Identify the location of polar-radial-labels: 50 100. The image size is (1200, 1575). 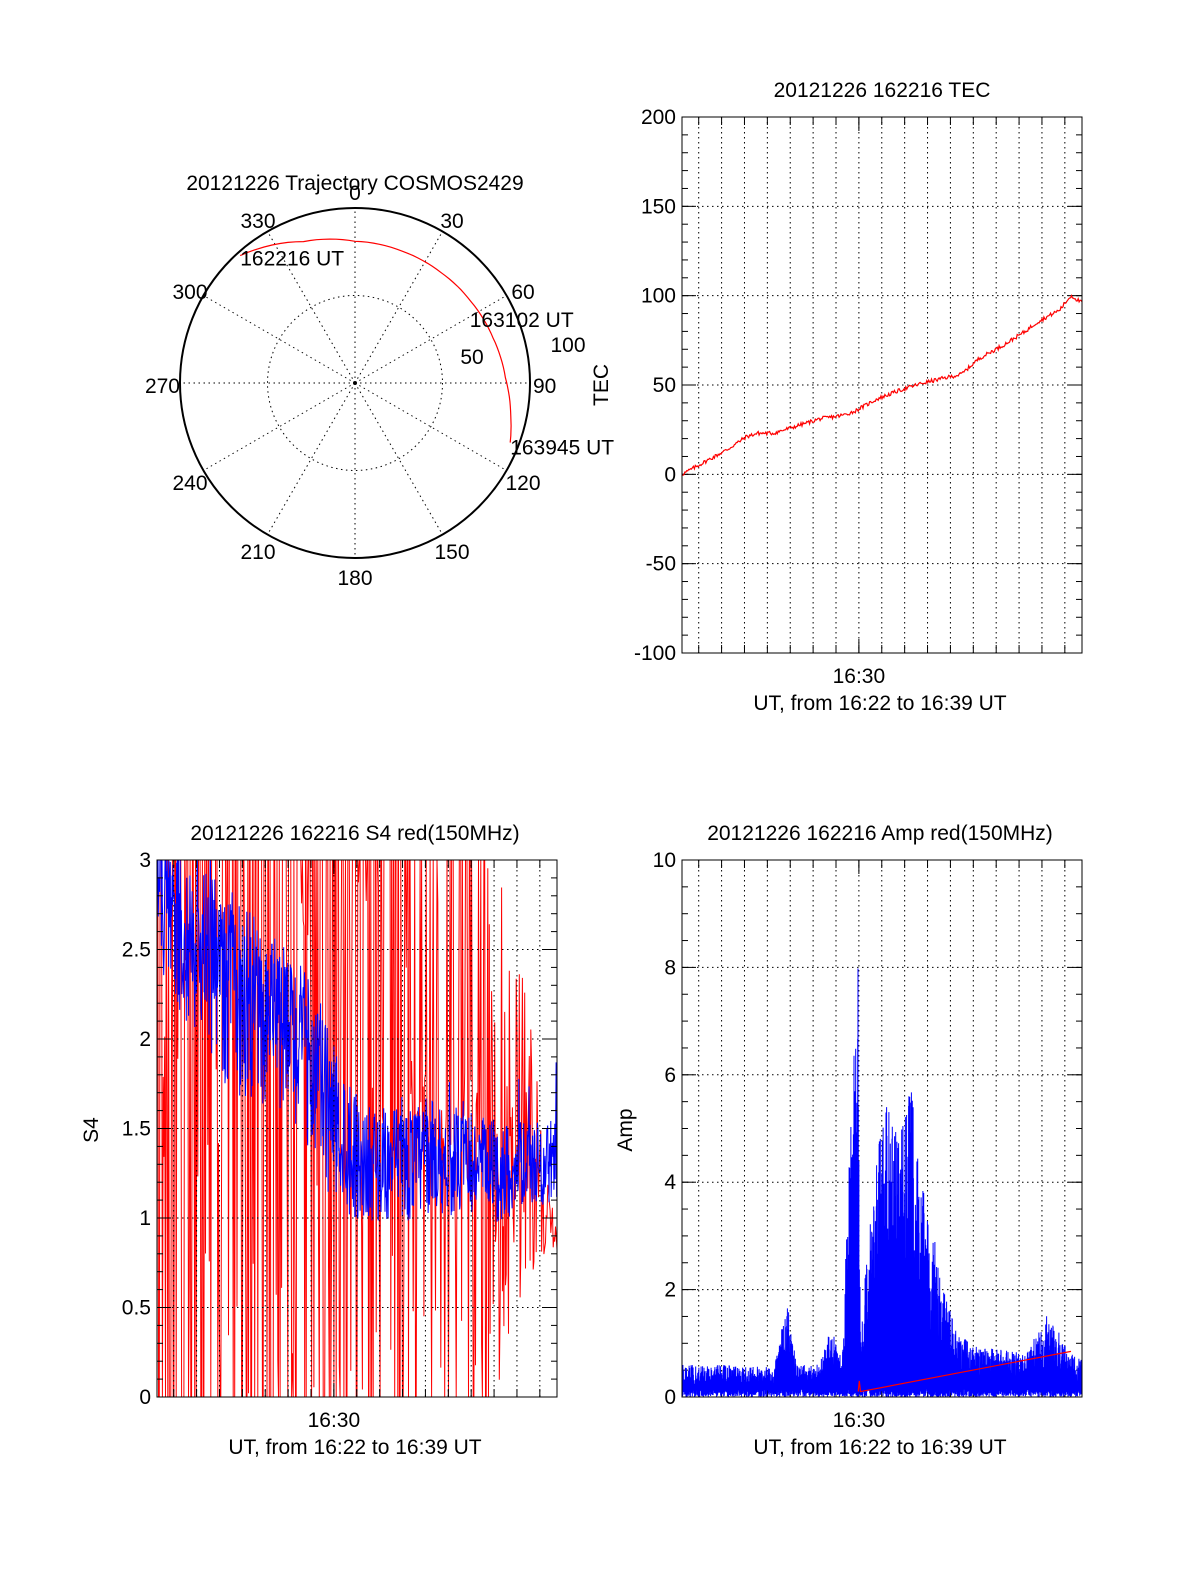
(522, 351).